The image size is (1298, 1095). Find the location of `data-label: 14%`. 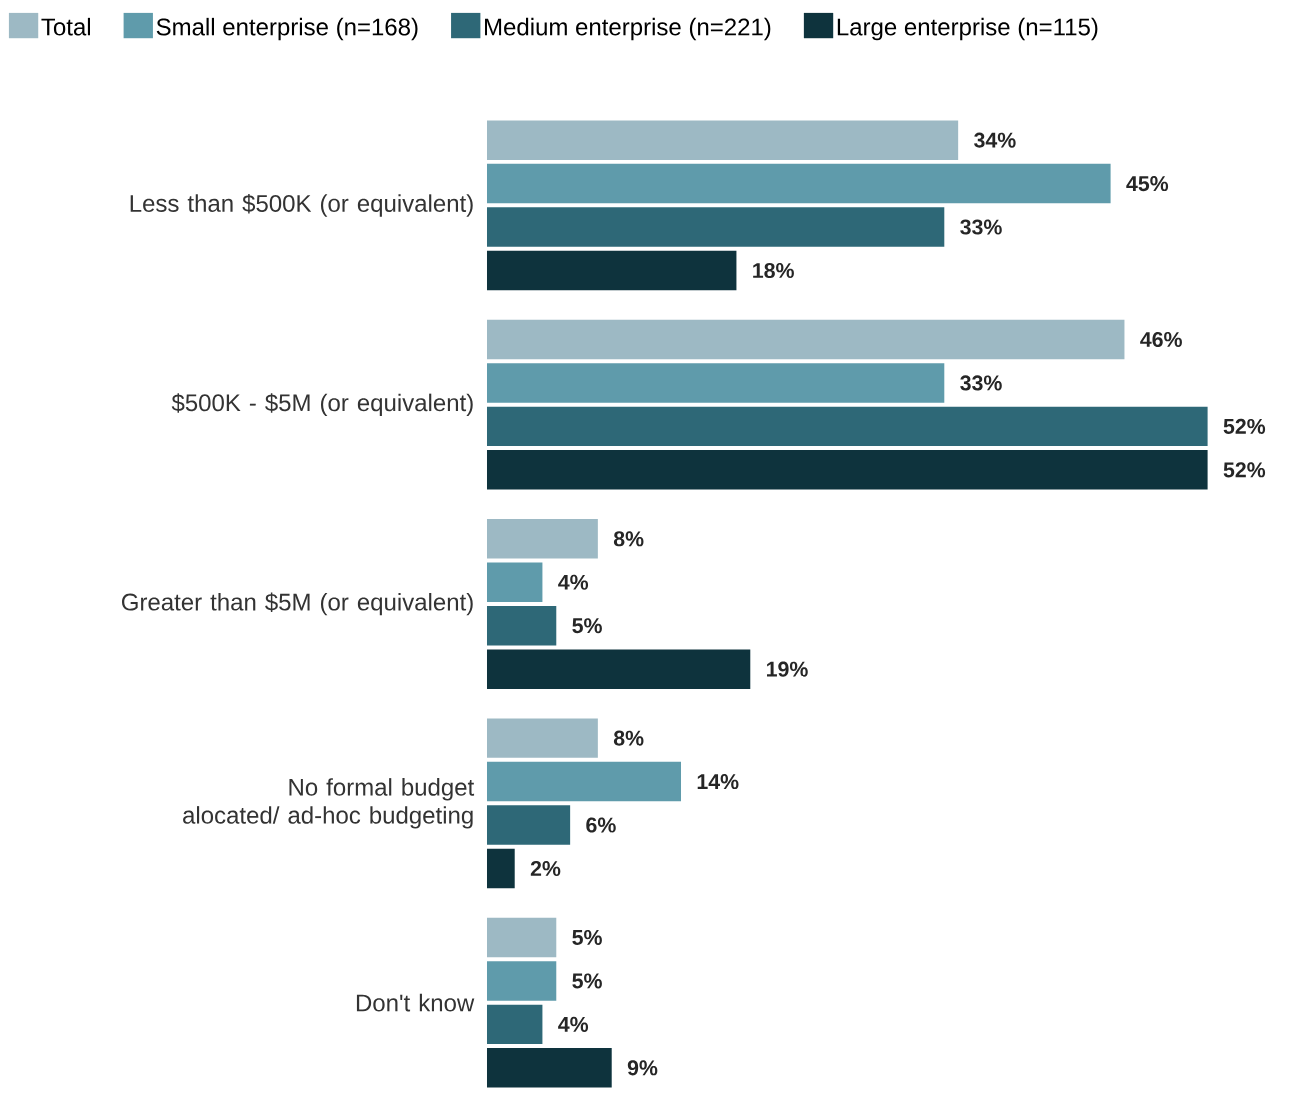

data-label: 14% is located at coordinates (718, 782).